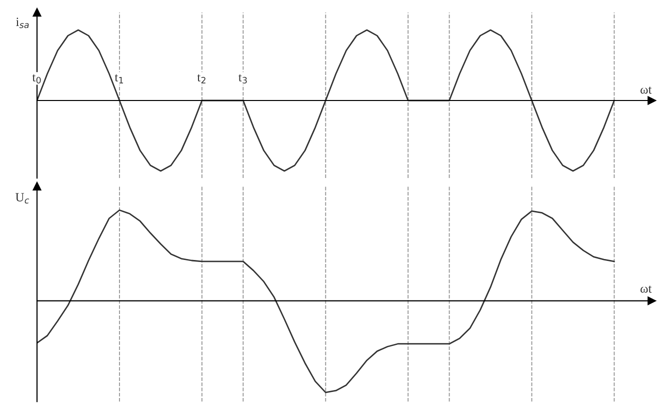  Describe the element at coordinates (242, 79) in the screenshot. I see `x-tick-label: t$_{3}$` at that location.